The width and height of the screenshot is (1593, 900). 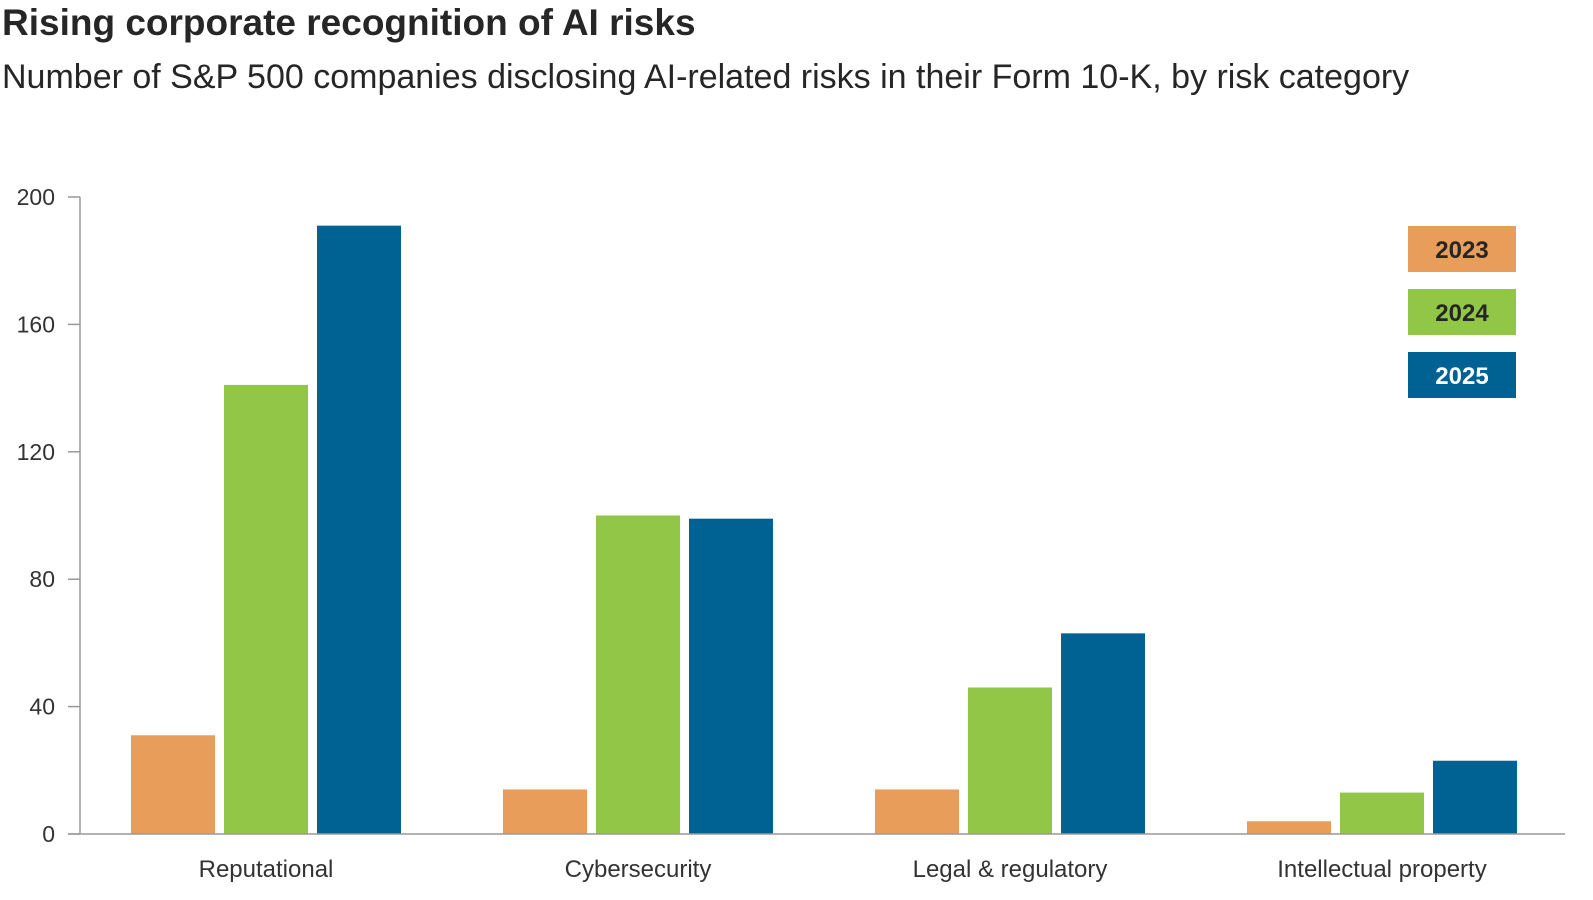 I want to click on legend-swatch-2023, so click(x=1462, y=249).